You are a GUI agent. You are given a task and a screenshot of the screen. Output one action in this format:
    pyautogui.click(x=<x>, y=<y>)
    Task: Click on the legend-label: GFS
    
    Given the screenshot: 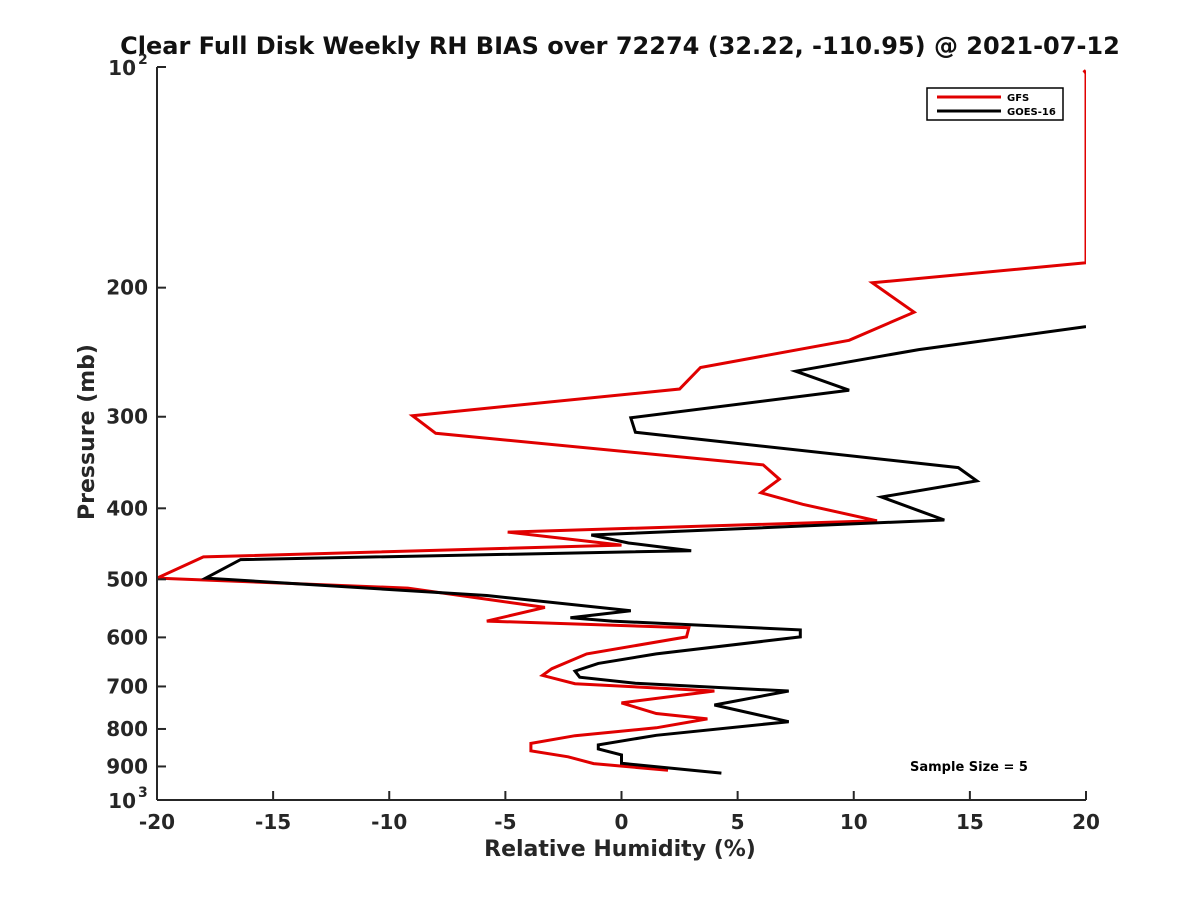 What is the action you would take?
    pyautogui.click(x=1018, y=98)
    